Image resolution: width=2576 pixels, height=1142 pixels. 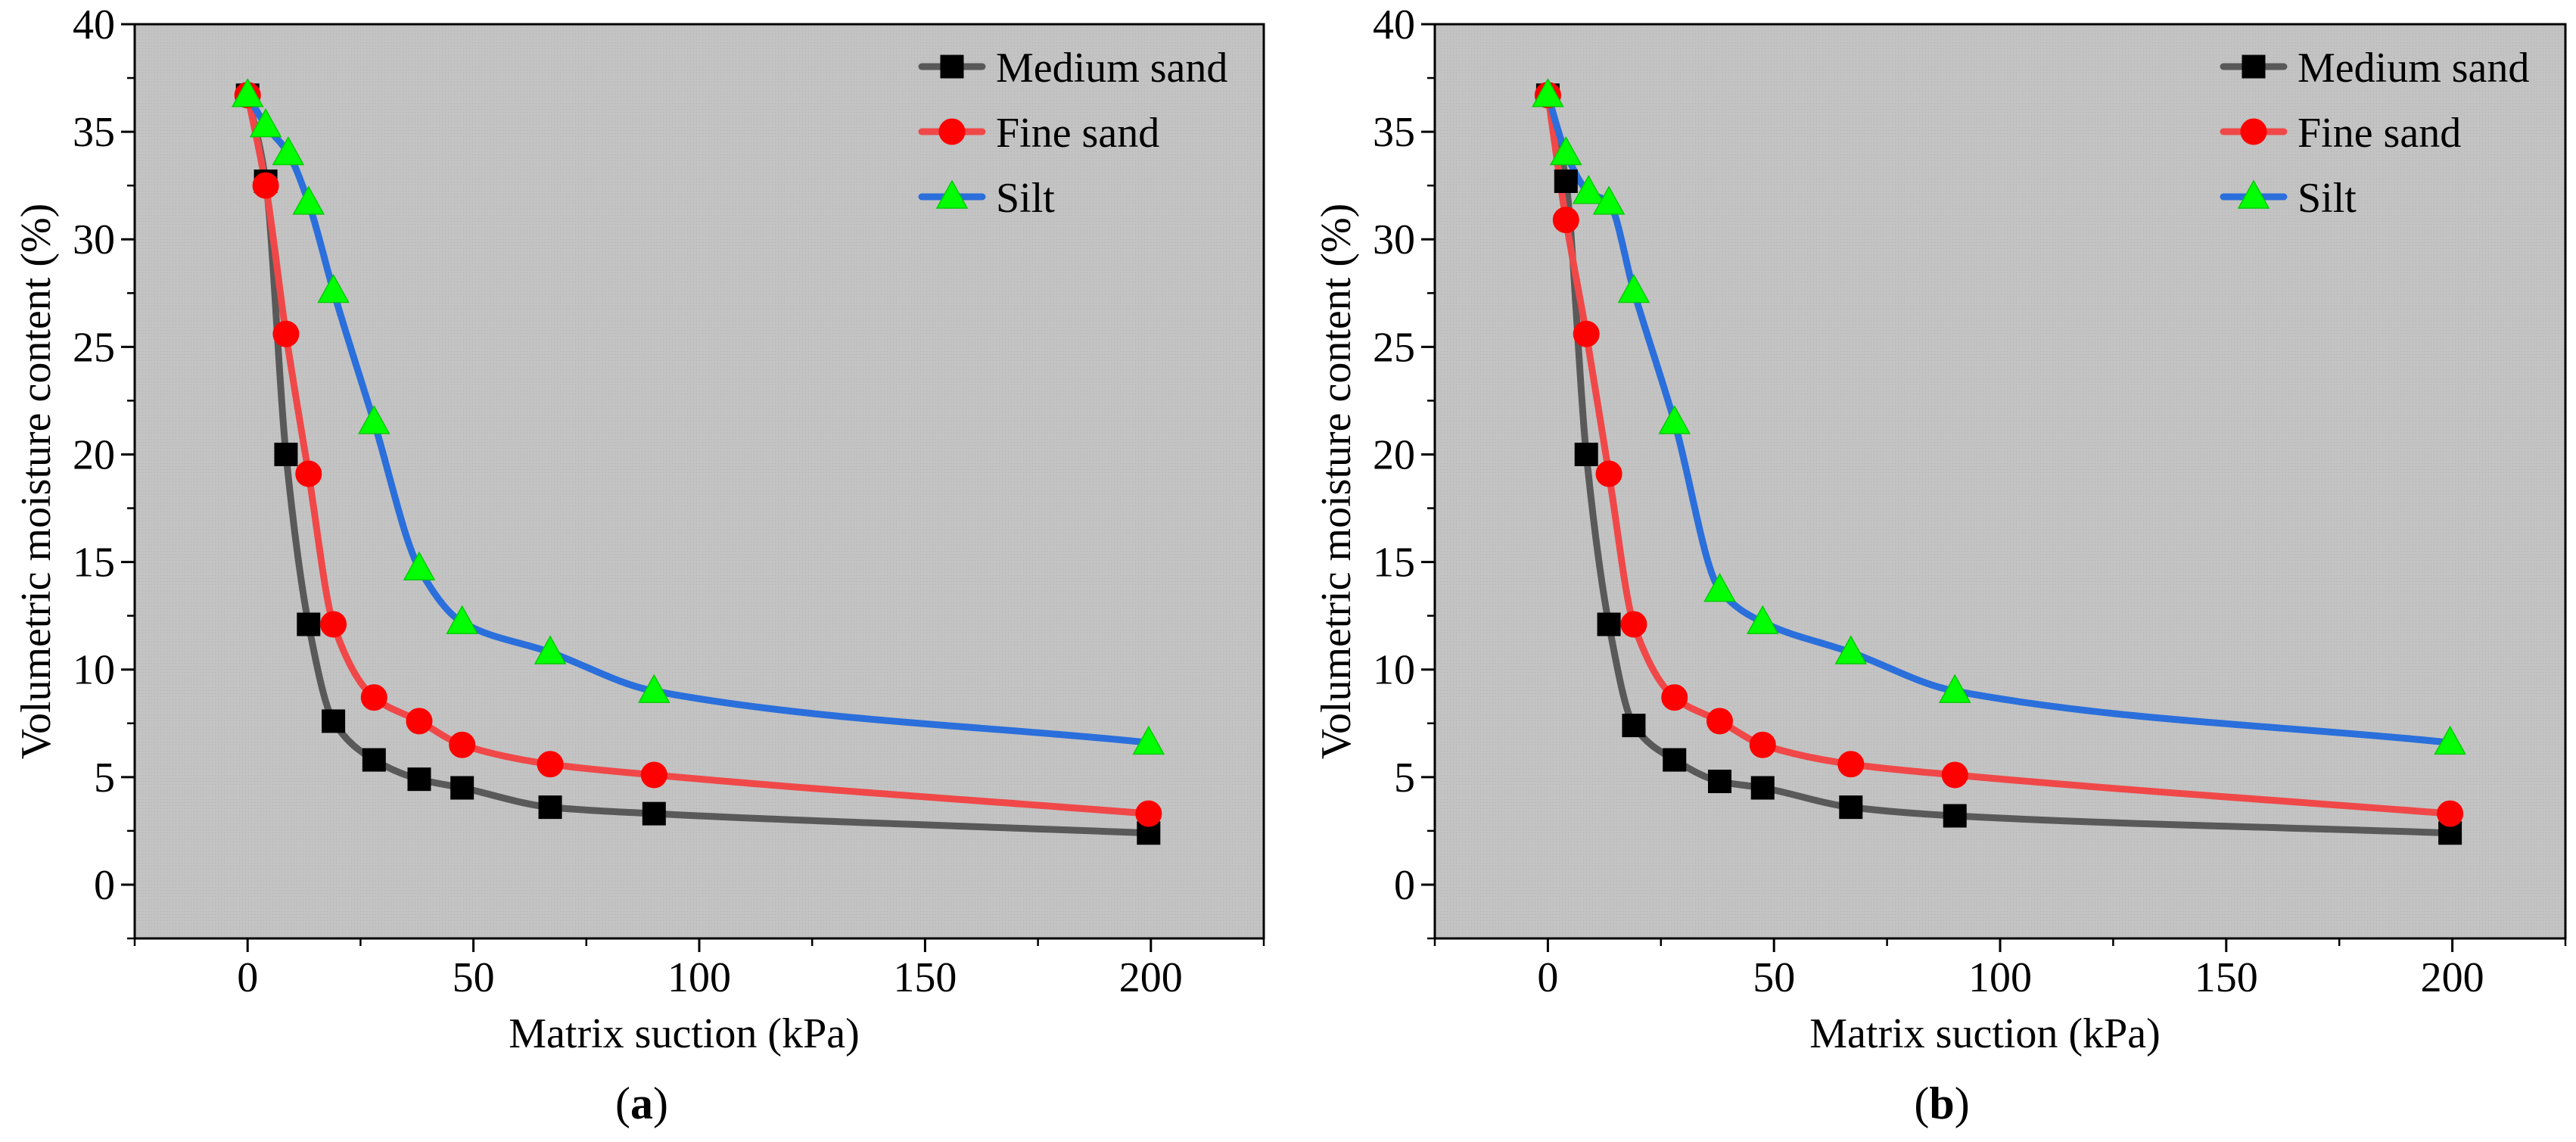 What do you see at coordinates (699, 977) in the screenshot?
I see `x-tick-label: 100` at bounding box center [699, 977].